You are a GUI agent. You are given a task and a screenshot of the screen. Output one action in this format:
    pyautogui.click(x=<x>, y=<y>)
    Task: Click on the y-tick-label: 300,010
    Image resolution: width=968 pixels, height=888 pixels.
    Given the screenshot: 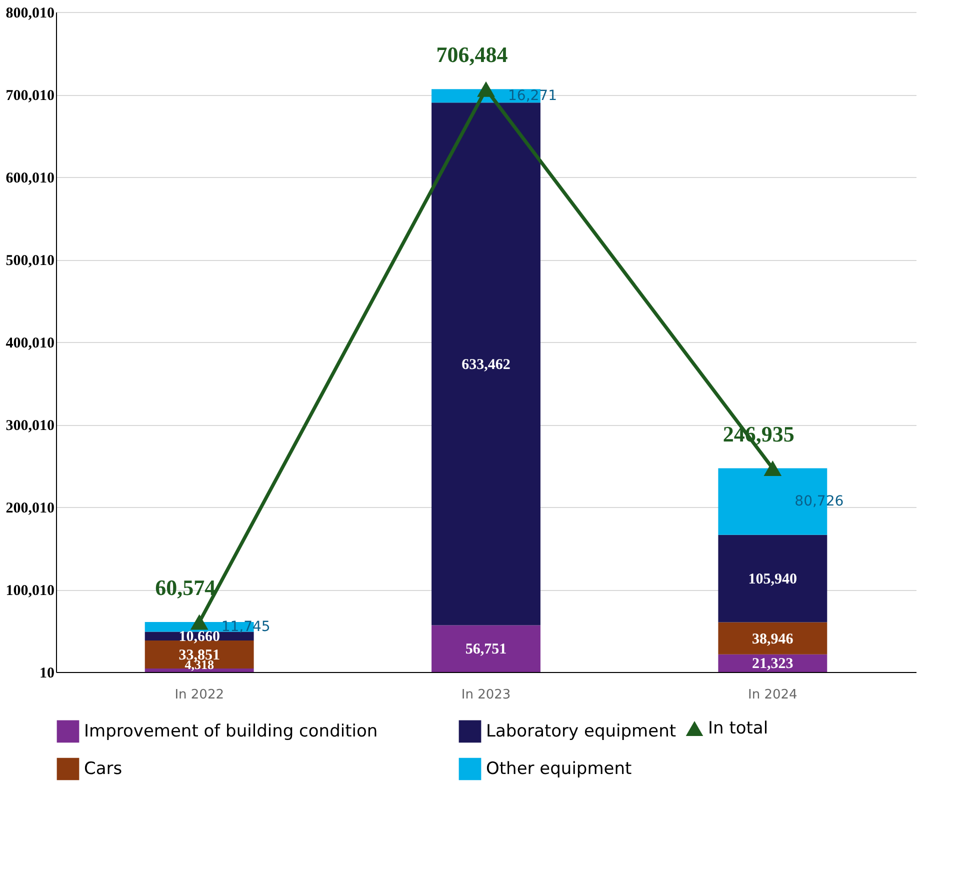 What is the action you would take?
    pyautogui.click(x=30, y=426)
    